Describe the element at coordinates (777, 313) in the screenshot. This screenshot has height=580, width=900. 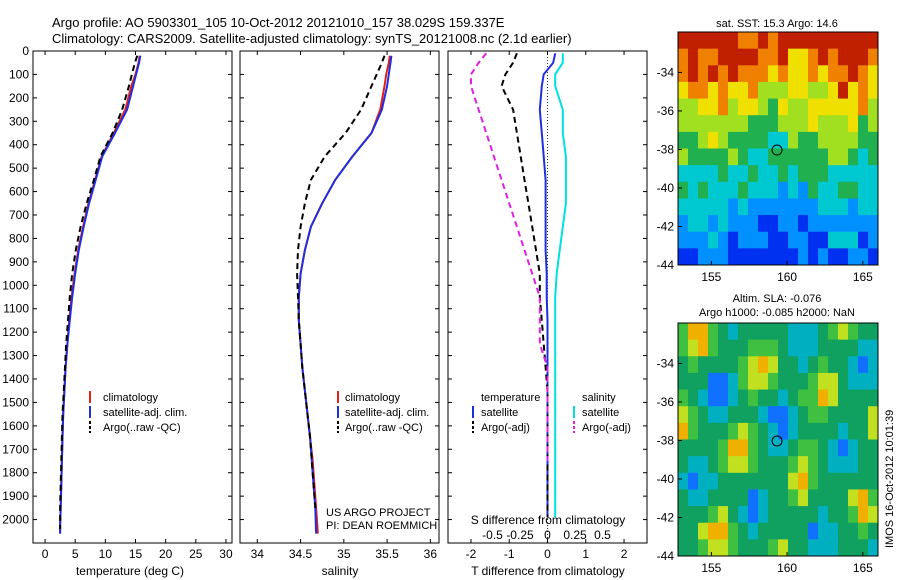
I see `sla-map-title-line-2: Argo h1000: -0.085 h2000: NaN` at that location.